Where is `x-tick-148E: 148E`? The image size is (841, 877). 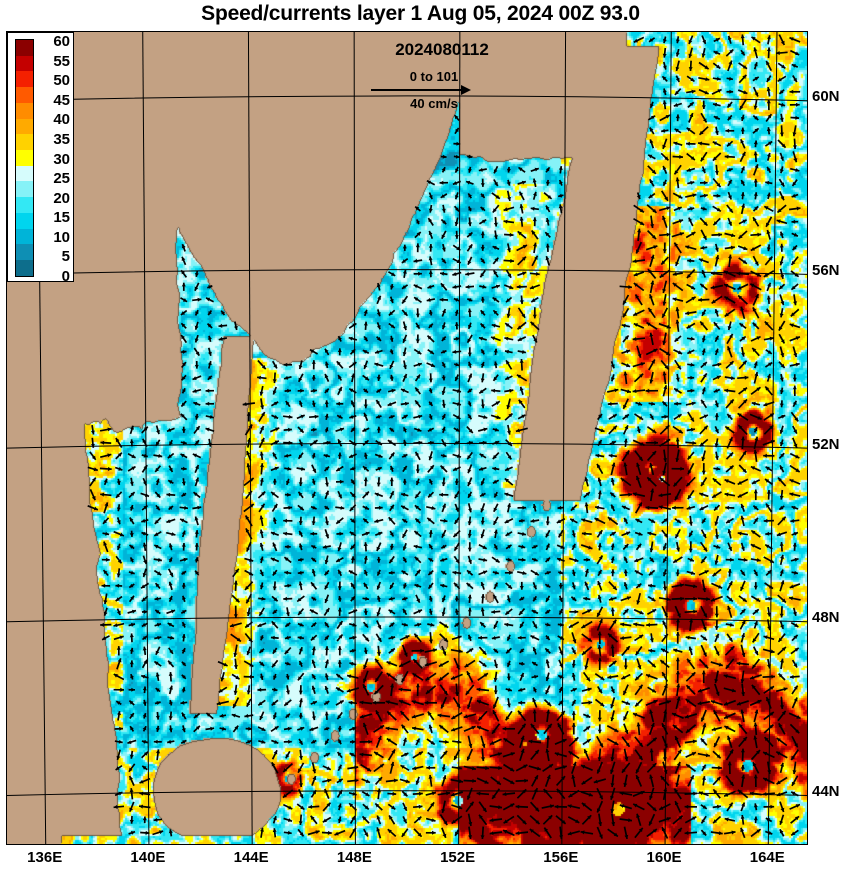 x-tick-148E: 148E is located at coordinates (354, 857).